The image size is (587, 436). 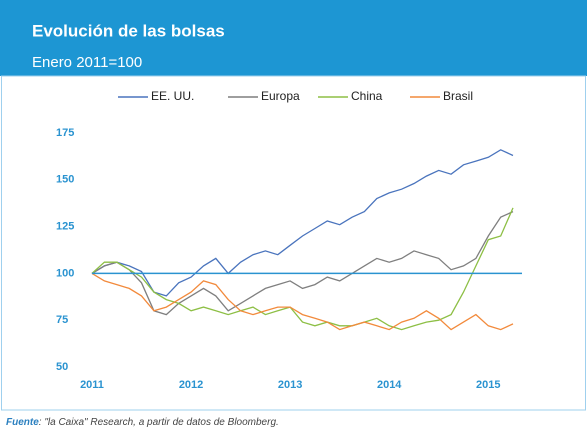 I want to click on x-tick-label: 2012, so click(x=191, y=385).